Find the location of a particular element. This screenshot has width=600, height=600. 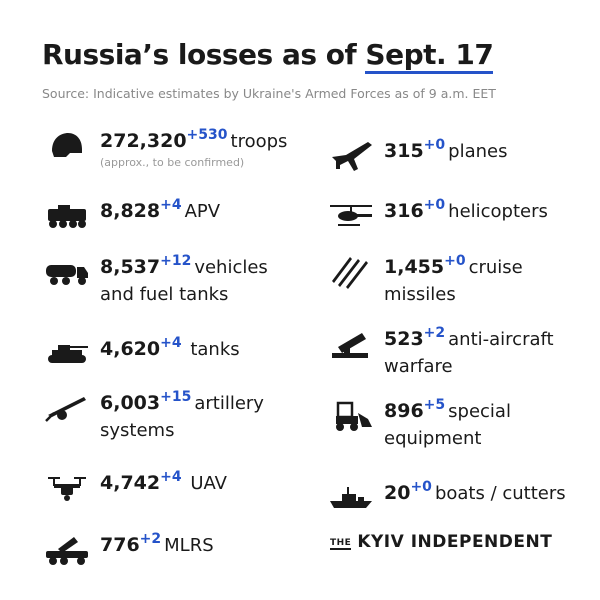

artillery-label: artillery is located at coordinates (229, 403).